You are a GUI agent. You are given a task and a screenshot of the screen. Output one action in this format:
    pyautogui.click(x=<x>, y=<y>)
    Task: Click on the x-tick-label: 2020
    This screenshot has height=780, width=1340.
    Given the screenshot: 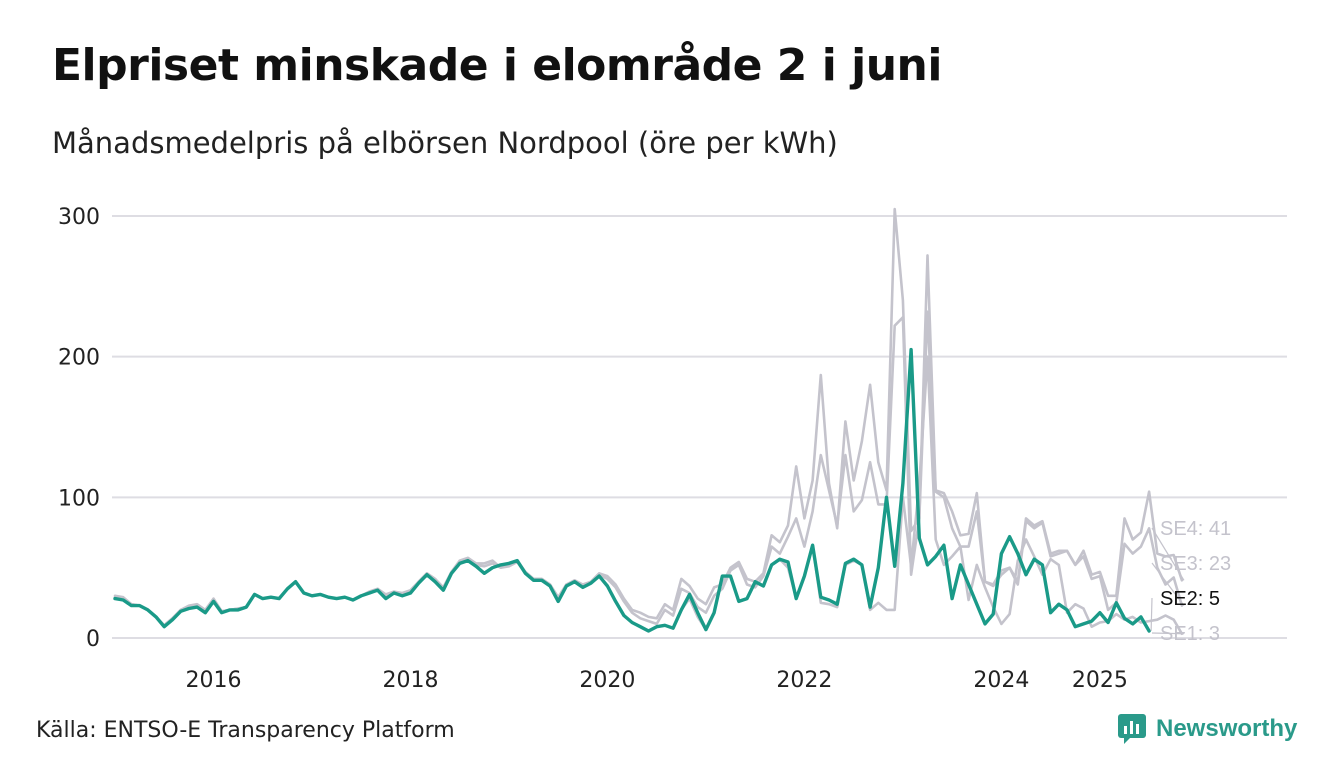 What is the action you would take?
    pyautogui.click(x=607, y=680)
    